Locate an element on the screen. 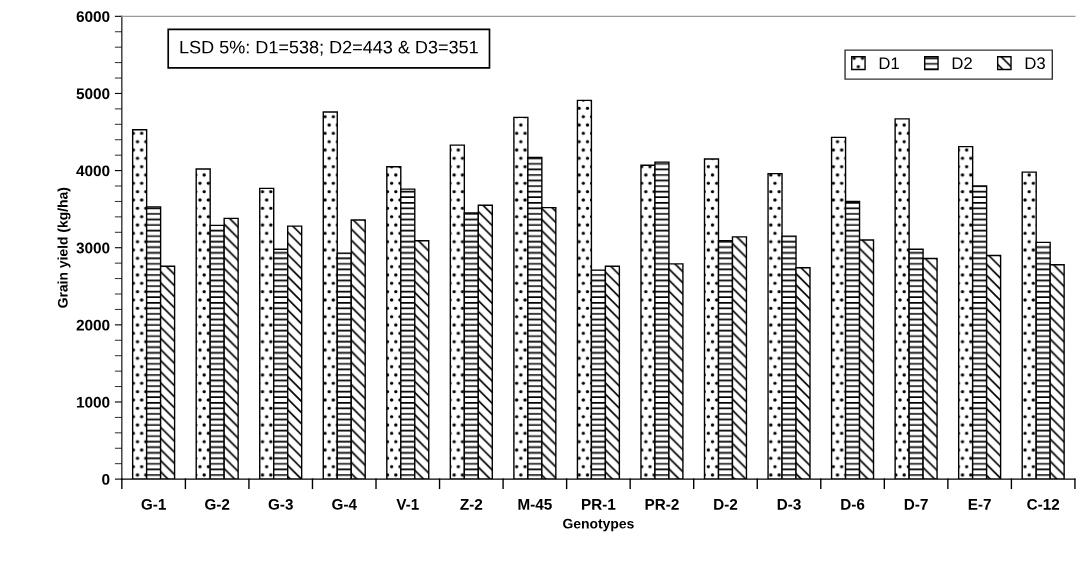 The image size is (1088, 563). x-tick-label: D-3 is located at coordinates (789, 504).